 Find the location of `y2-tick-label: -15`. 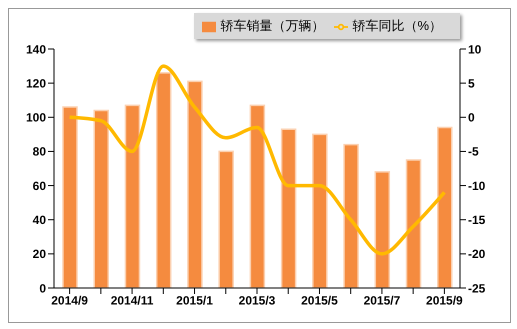

y2-tick-label: -15 is located at coordinates (477, 219).